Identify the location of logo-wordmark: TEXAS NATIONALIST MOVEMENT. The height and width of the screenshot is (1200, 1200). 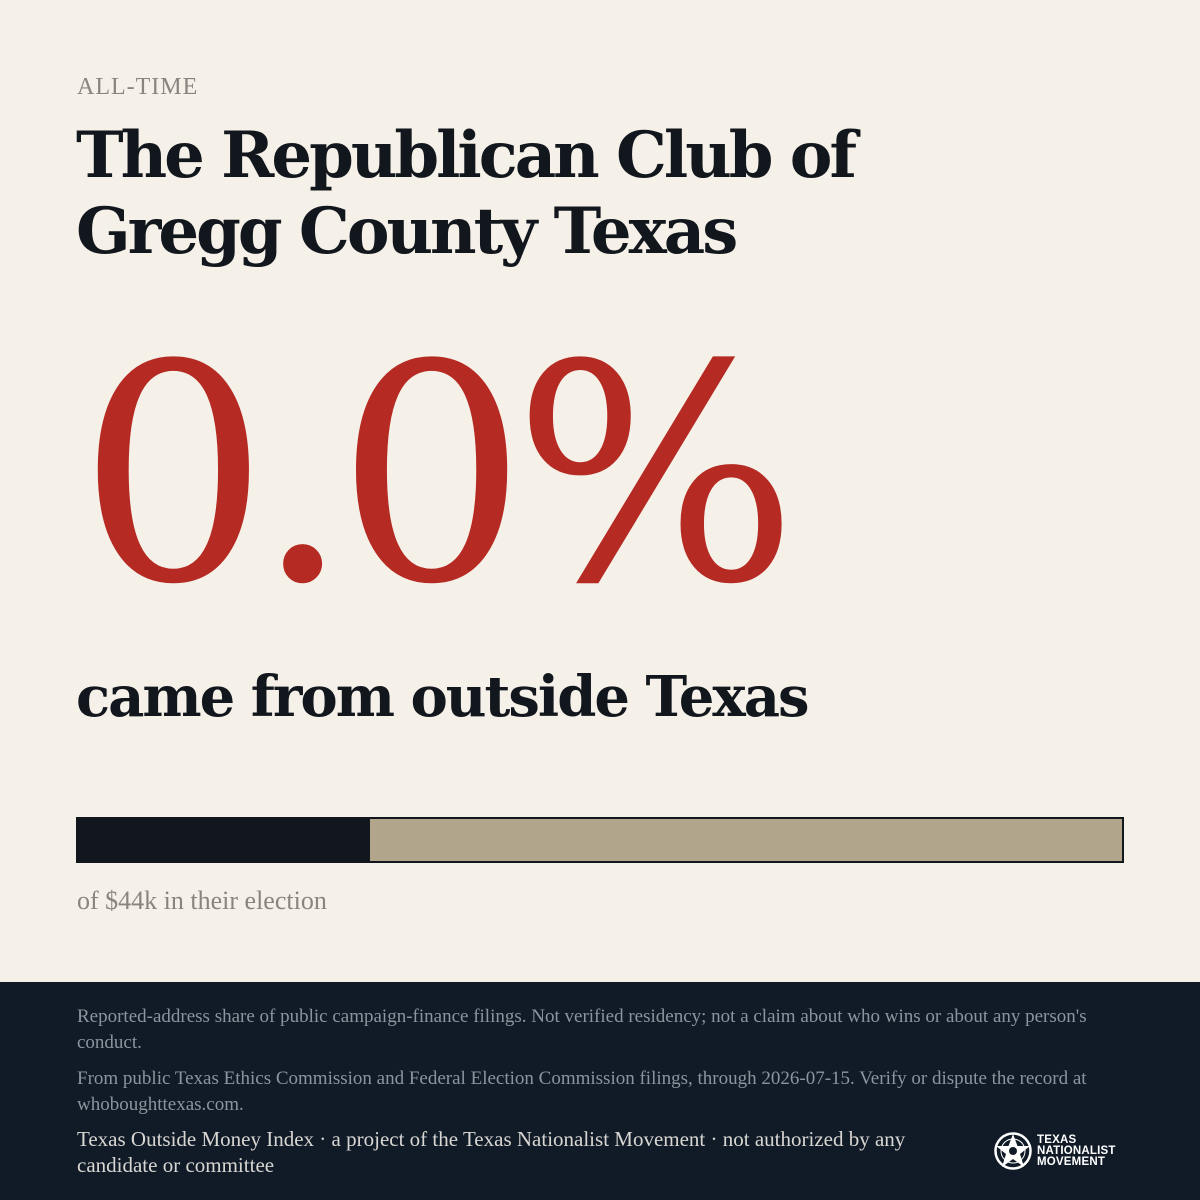
(1076, 1150).